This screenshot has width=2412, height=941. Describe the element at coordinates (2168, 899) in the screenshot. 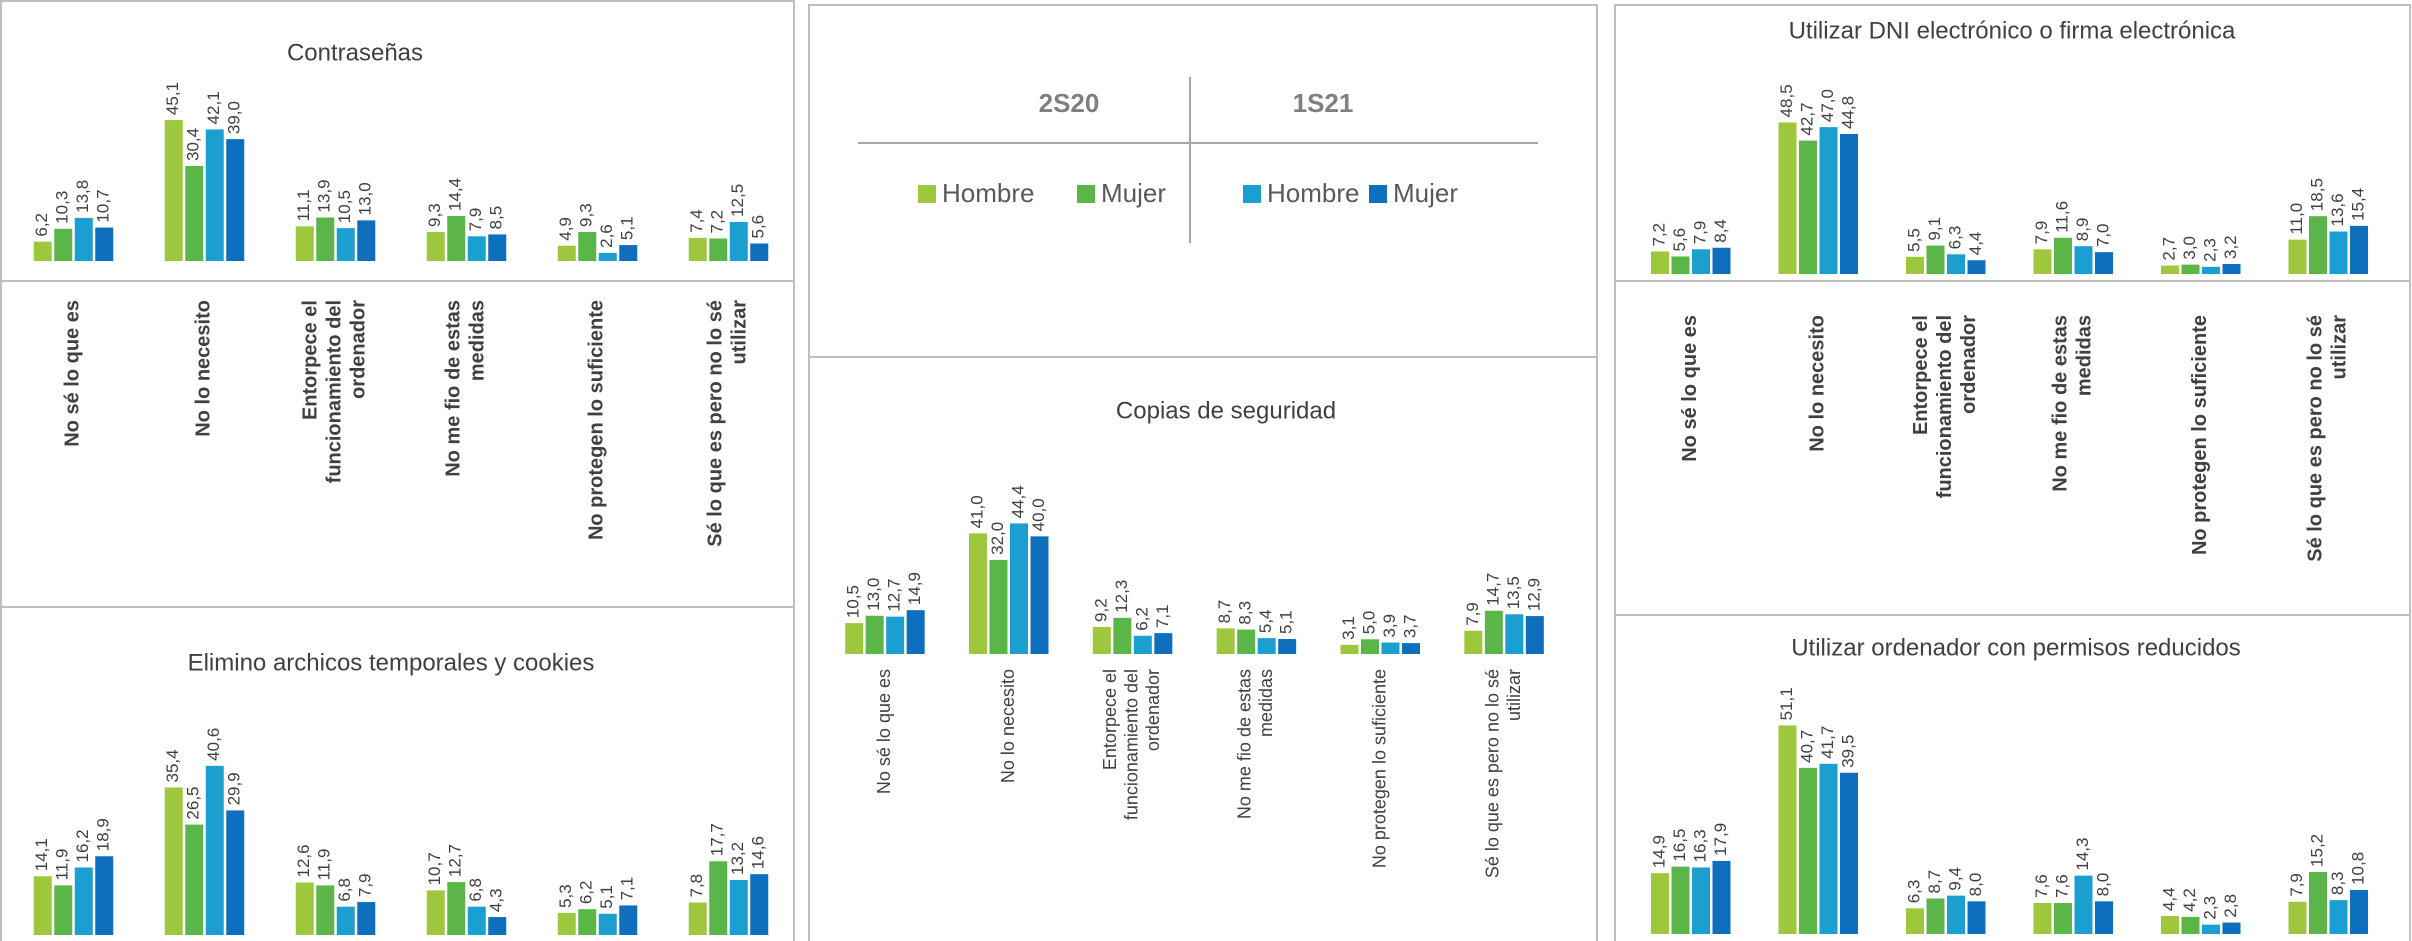

I see `value-label: 4,4` at that location.